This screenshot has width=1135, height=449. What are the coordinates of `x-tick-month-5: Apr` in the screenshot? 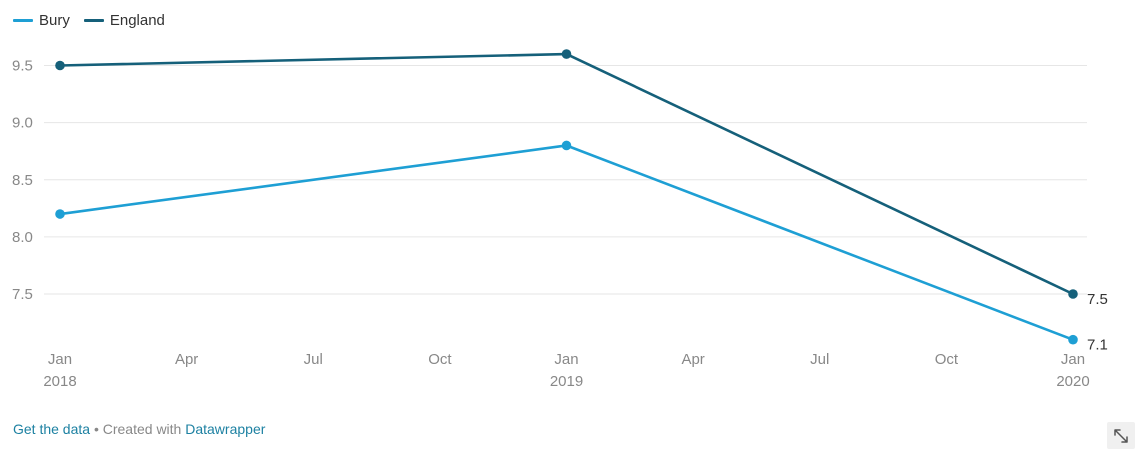 It's located at (692, 359).